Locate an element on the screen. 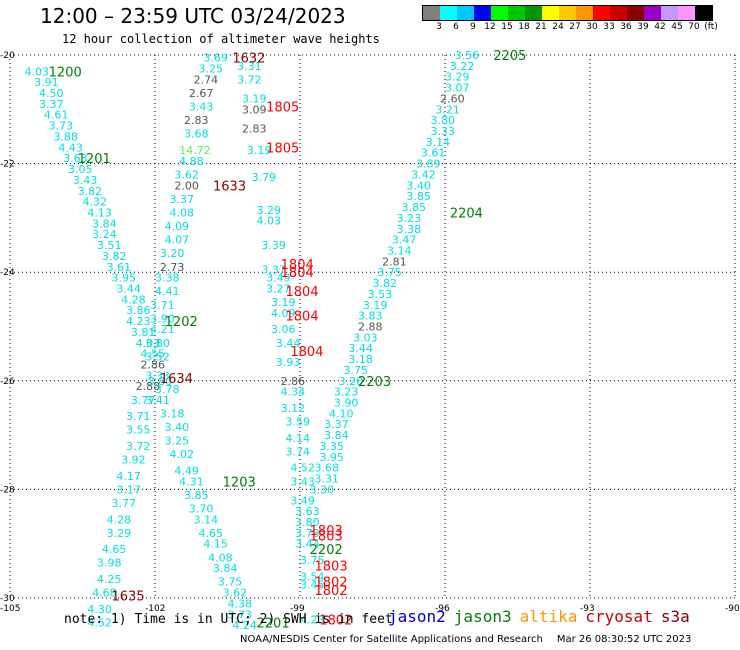 Image resolution: width=740 pixels, height=650 pixels. wave-height-value: 4.08 is located at coordinates (182, 212).